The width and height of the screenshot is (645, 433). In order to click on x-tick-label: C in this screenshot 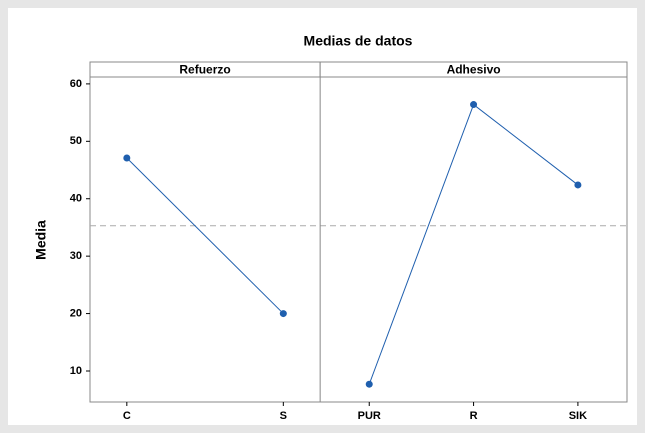, I will do `click(127, 416)`.